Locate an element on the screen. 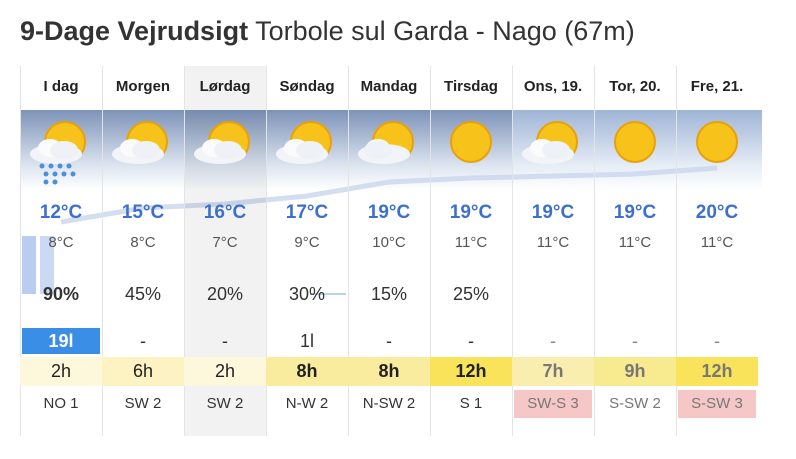  subtitle: Torbole sul Garda - Nago (67m) is located at coordinates (445, 31).